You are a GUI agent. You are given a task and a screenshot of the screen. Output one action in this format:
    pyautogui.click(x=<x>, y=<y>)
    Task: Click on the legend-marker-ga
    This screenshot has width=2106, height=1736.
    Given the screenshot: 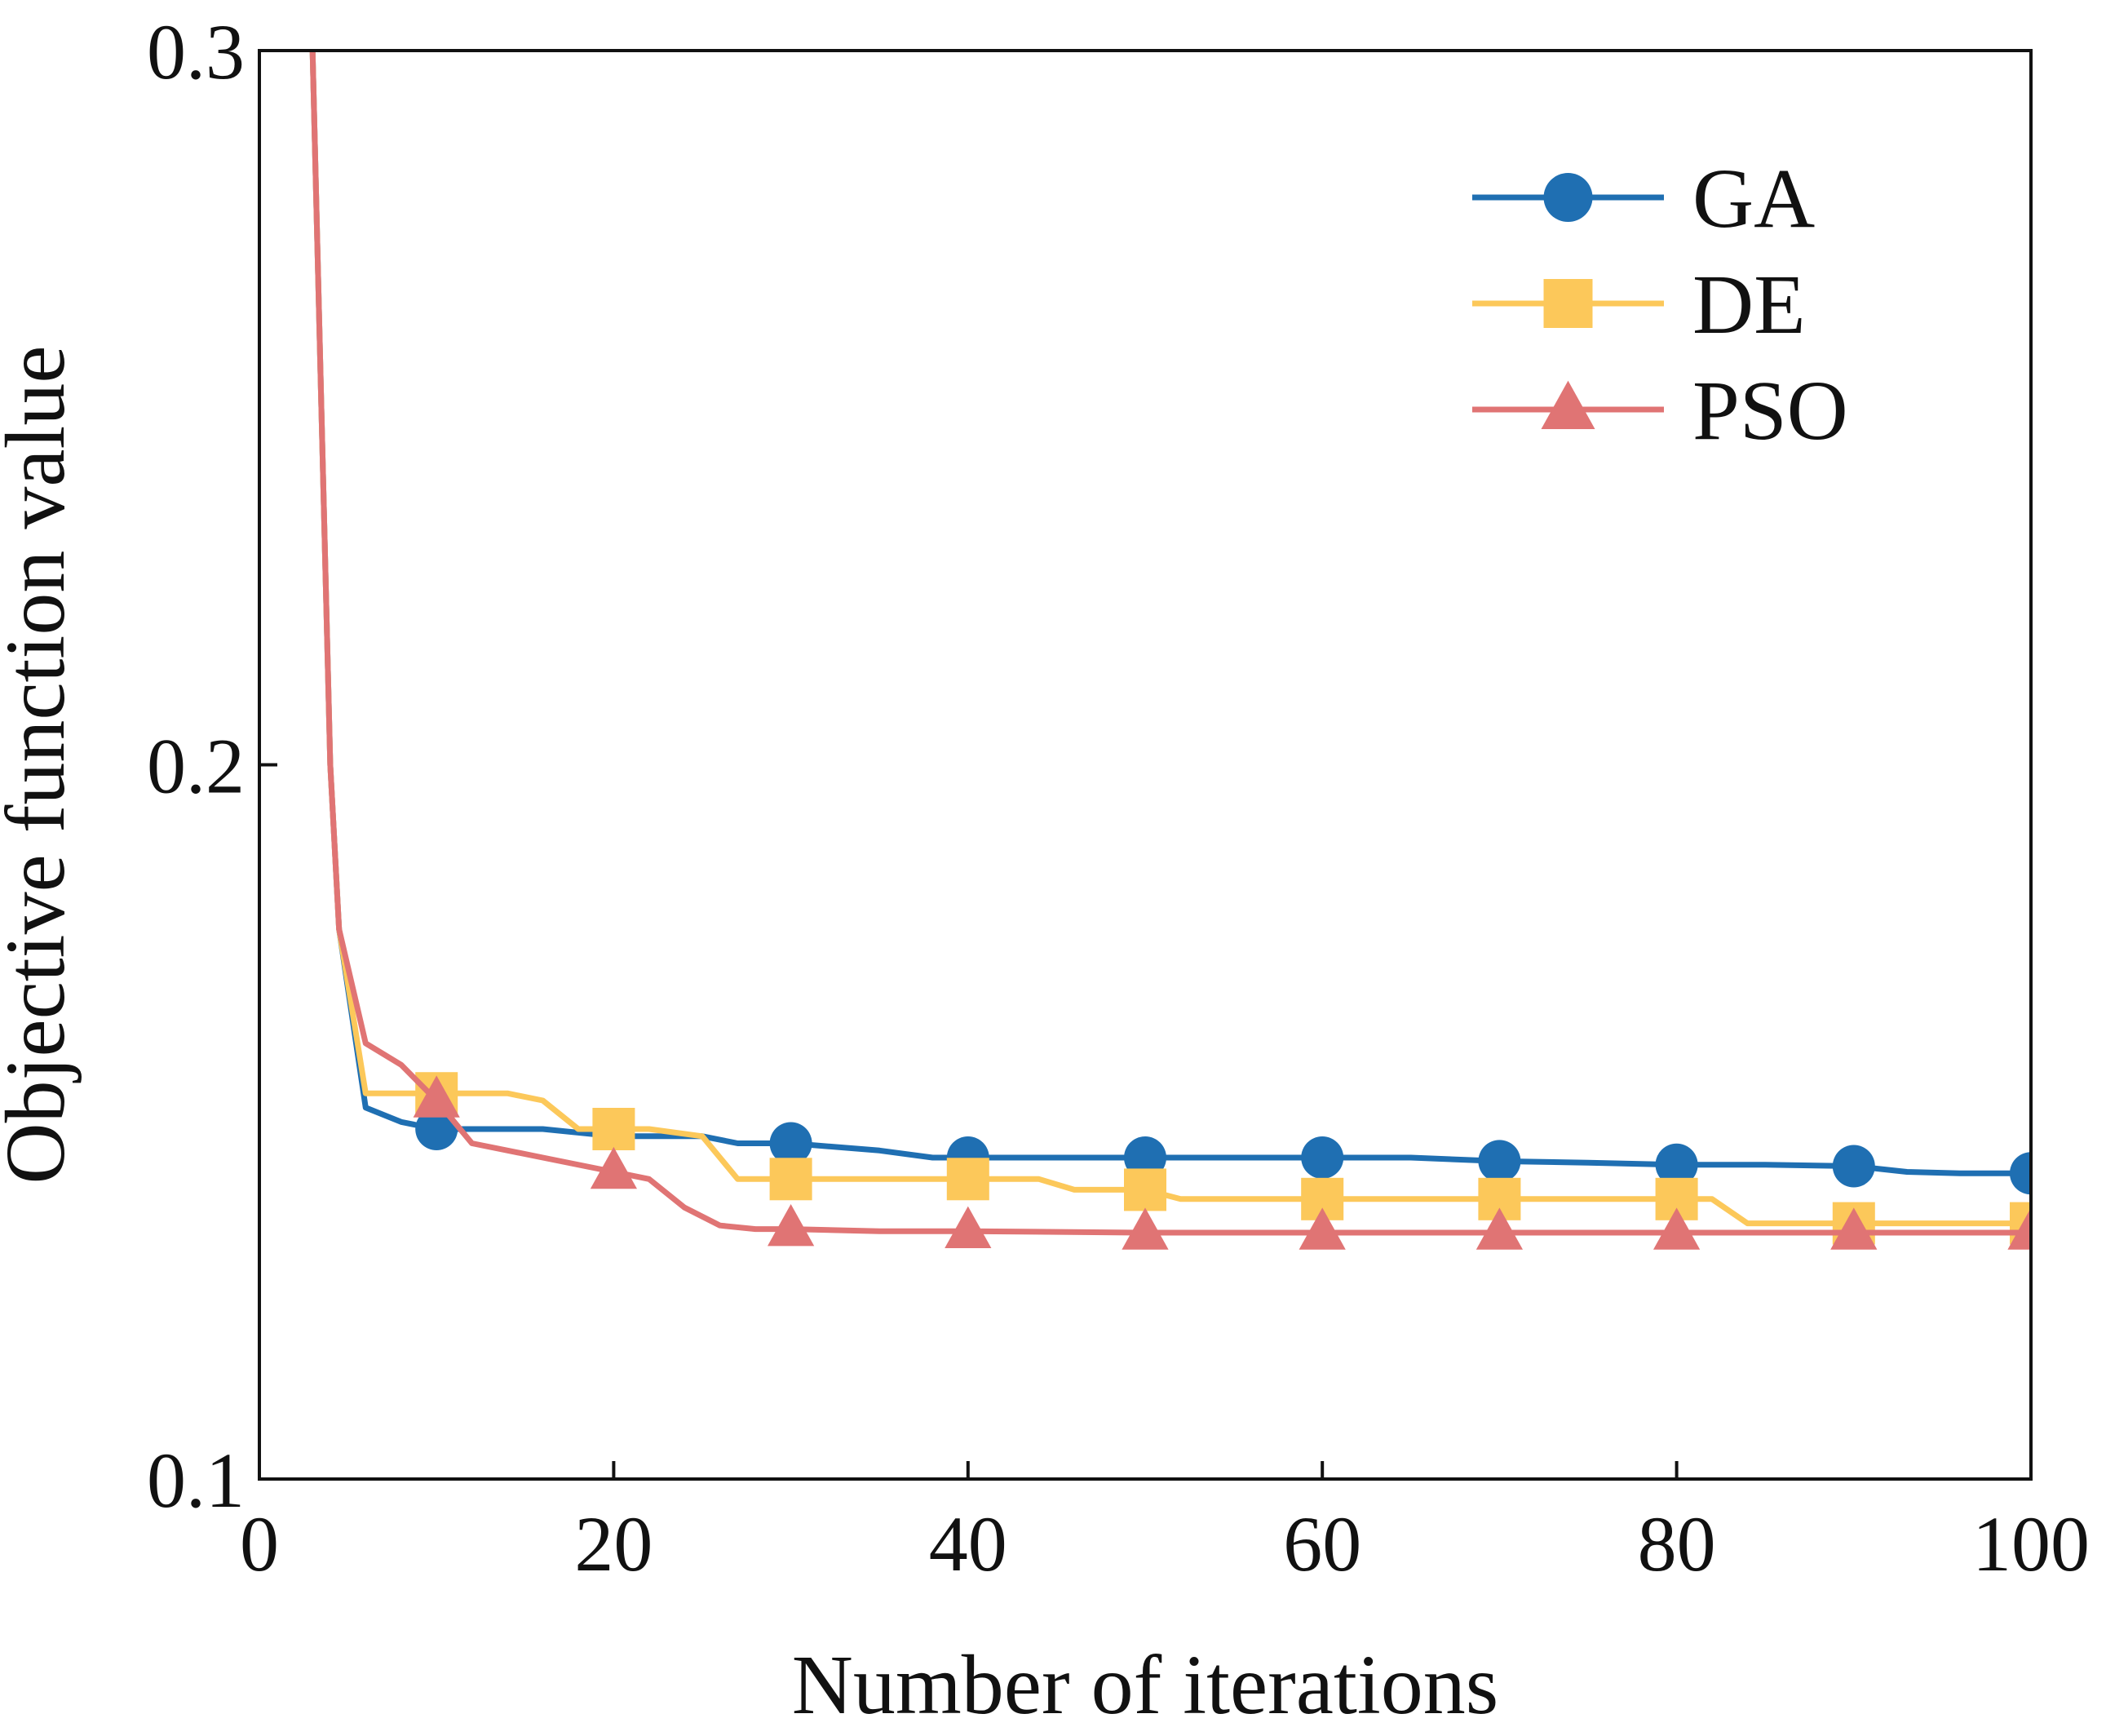 What is the action you would take?
    pyautogui.click(x=1568, y=197)
    